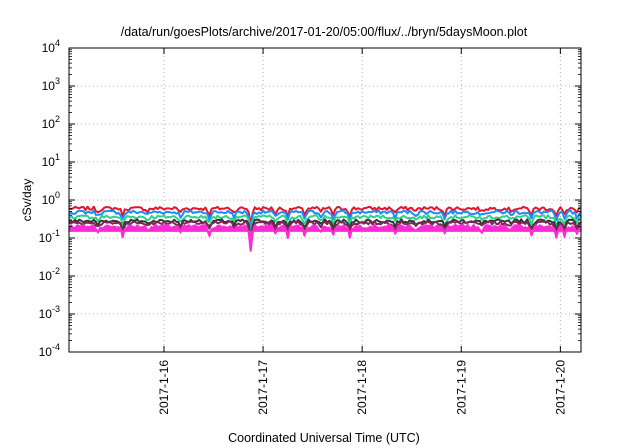  I want to click on y-tick-label: 10⁻¹, so click(49, 236).